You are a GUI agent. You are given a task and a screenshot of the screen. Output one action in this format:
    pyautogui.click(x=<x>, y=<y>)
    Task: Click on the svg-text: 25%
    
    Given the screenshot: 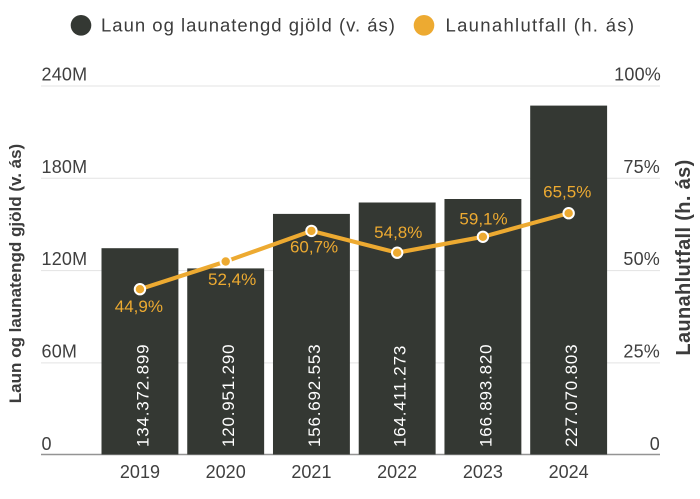 What is the action you would take?
    pyautogui.click(x=641, y=351)
    